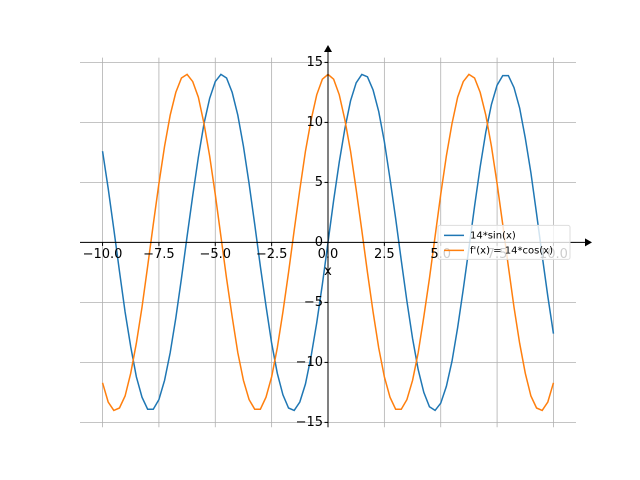  What do you see at coordinates (309, 422) in the screenshot?
I see `y-tick-label: −15` at bounding box center [309, 422].